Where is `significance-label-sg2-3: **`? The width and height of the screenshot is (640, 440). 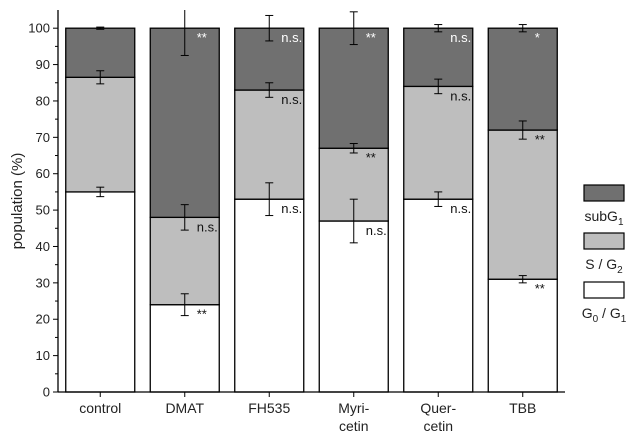 significance-label-sg2-3: ** is located at coordinates (371, 157).